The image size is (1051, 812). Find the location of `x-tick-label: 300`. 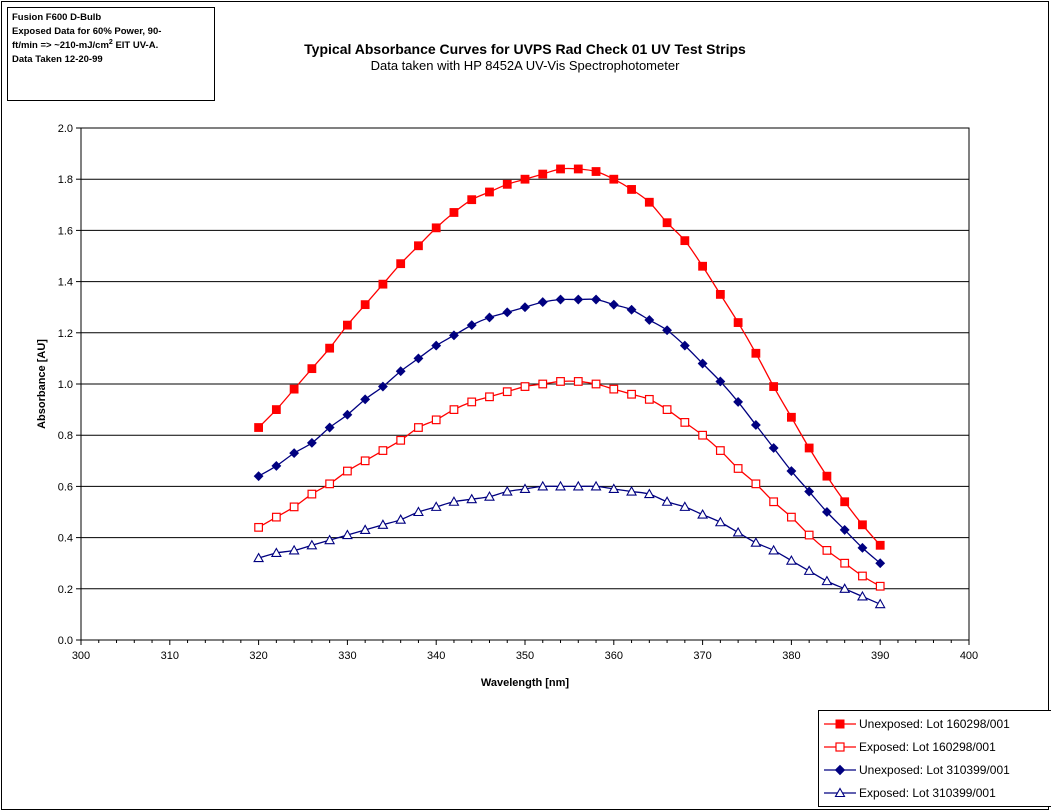

x-tick-label: 300 is located at coordinates (81, 656).